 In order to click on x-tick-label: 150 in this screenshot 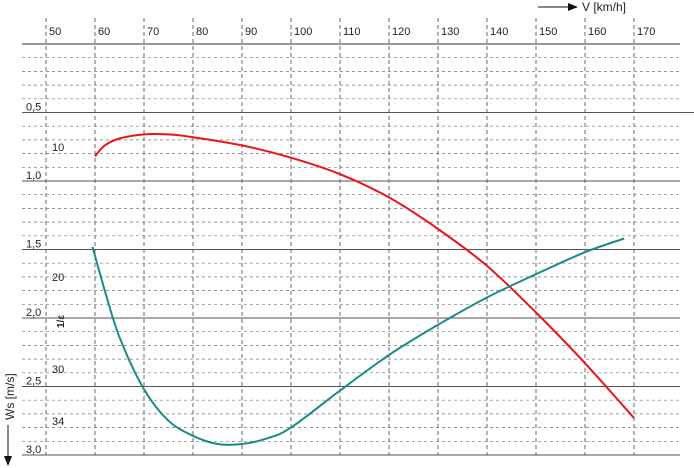, I will do `click(548, 32)`.